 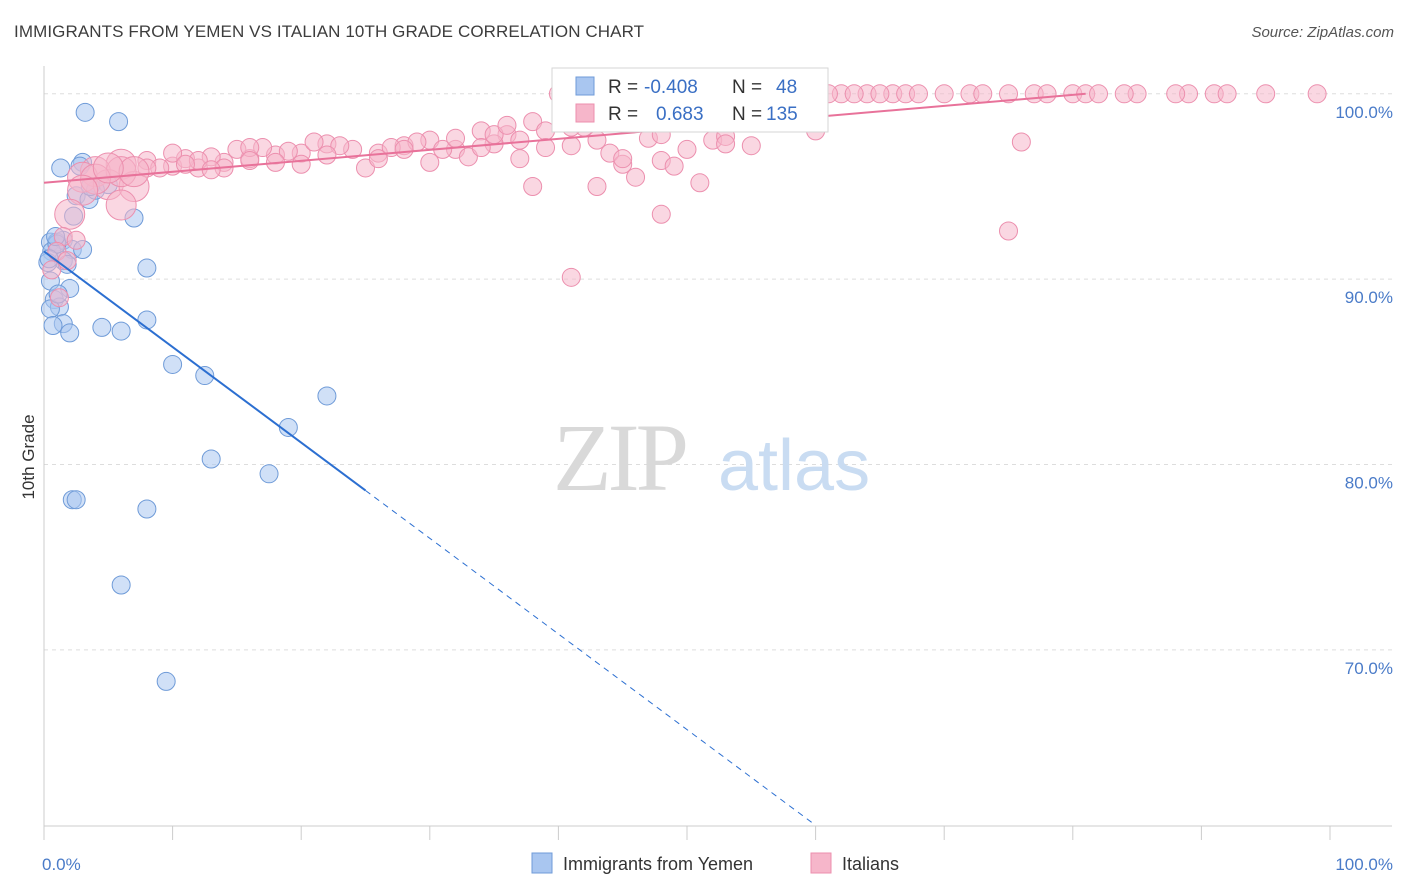 What do you see at coordinates (782, 114) in the screenshot?
I see `legend-italians-n-value: 135` at bounding box center [782, 114].